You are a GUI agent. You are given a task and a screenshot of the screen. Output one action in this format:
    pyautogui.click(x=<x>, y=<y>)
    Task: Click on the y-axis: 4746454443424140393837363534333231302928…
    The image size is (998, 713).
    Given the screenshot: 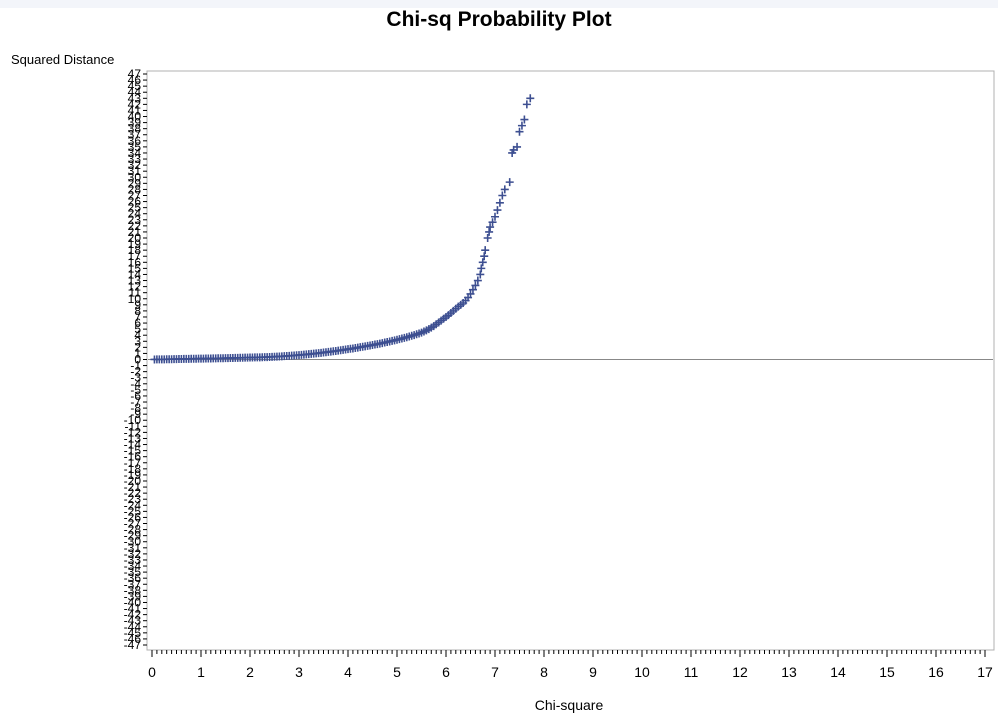 What is the action you would take?
    pyautogui.click(x=136, y=359)
    